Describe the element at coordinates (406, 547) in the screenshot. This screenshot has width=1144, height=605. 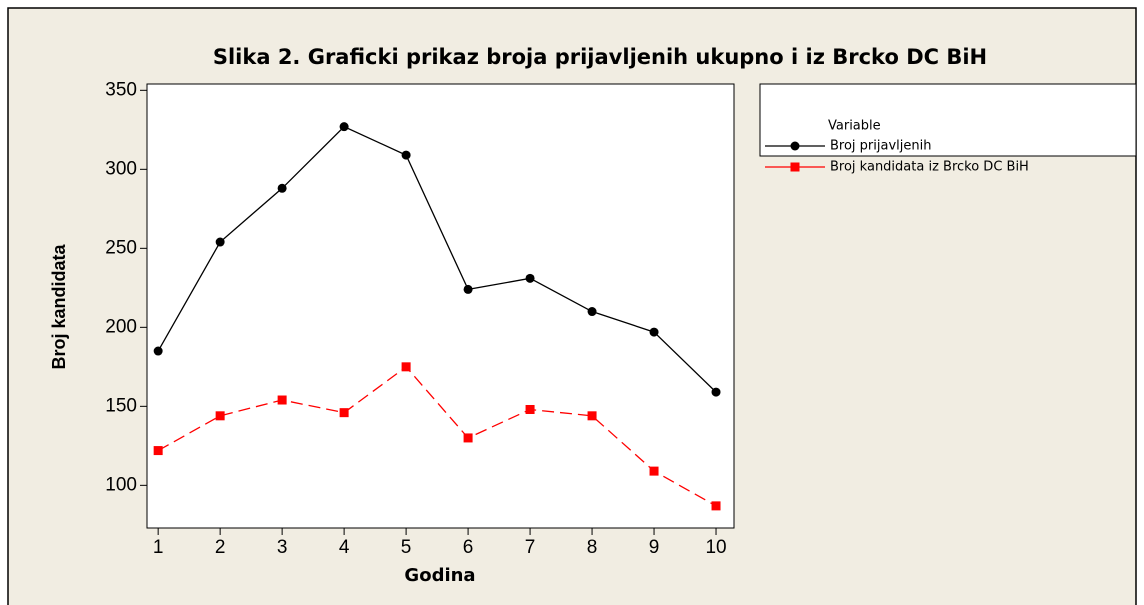
I see `x-tick-label: 5` at that location.